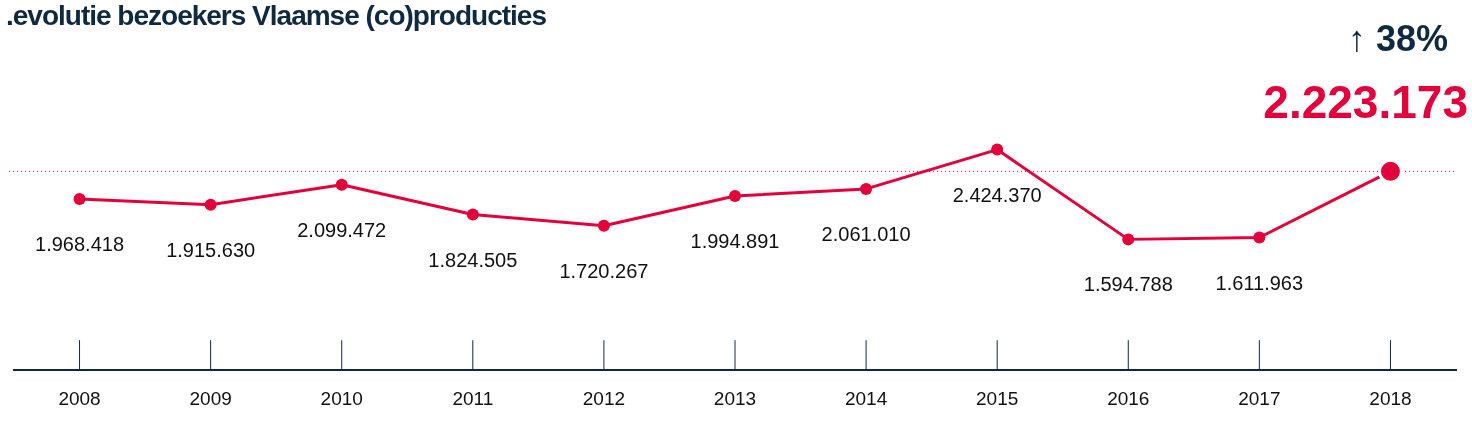  Describe the element at coordinates (735, 241) in the screenshot. I see `data-label: 1.994.891` at that location.